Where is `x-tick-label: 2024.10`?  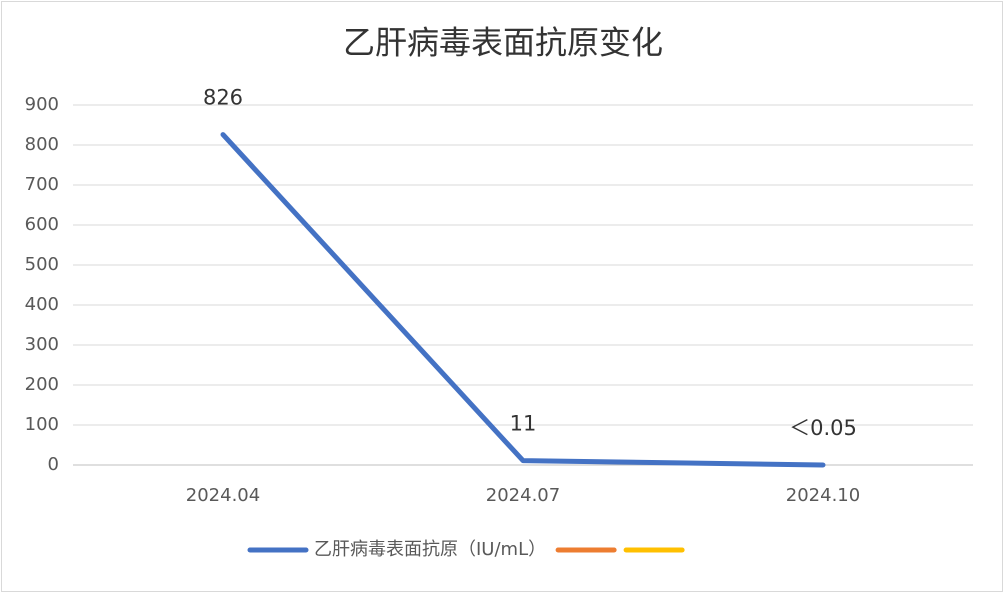 x-tick-label: 2024.10 is located at coordinates (823, 495).